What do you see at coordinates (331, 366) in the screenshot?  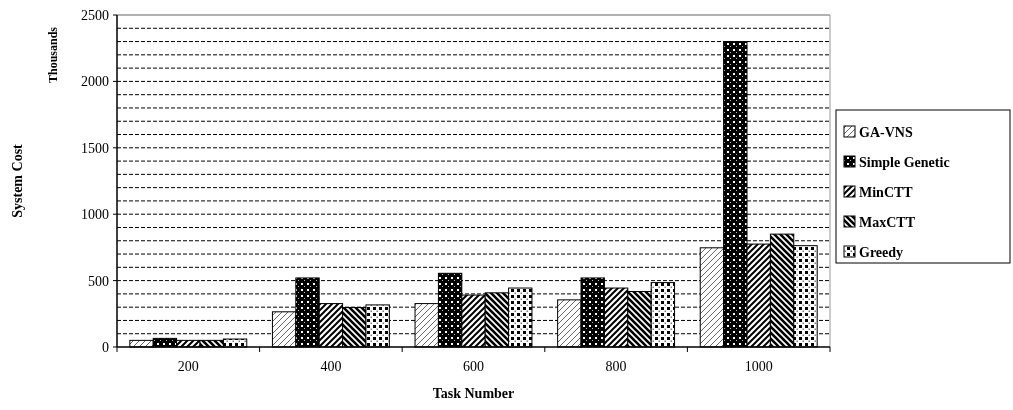 I see `x-tick-label: 400` at bounding box center [331, 366].